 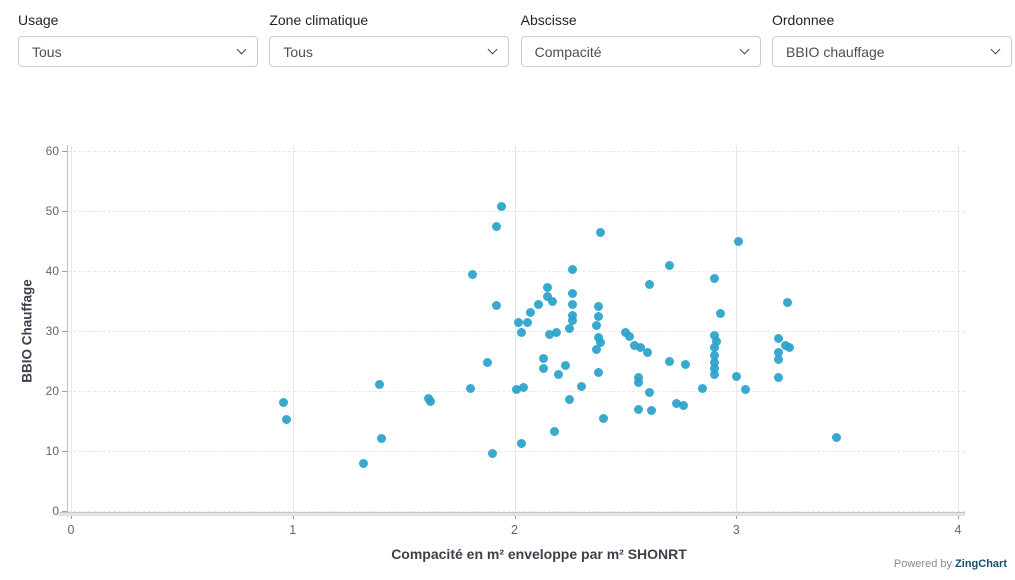 What do you see at coordinates (981, 564) in the screenshot?
I see `zingchart-logo: ZingChart` at bounding box center [981, 564].